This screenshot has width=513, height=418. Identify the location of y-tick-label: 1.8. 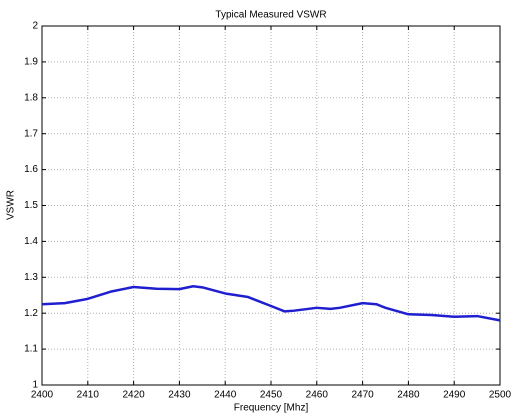
(31, 97).